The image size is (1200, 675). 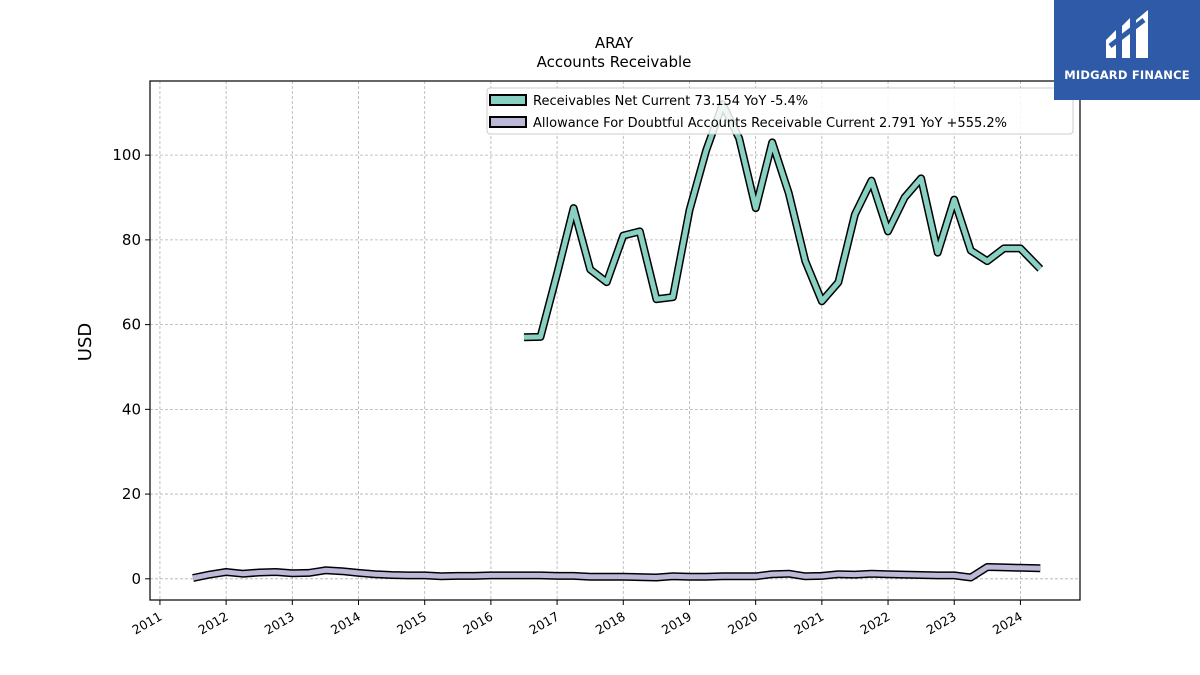 I want to click on x-tick-label: 2024, so click(x=1007, y=623).